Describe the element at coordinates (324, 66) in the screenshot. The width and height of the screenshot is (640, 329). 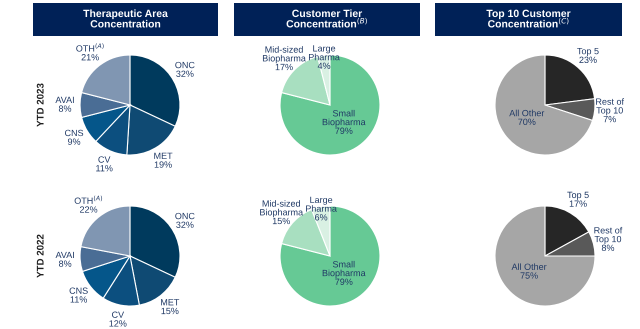
I see `data-label: 4%` at that location.